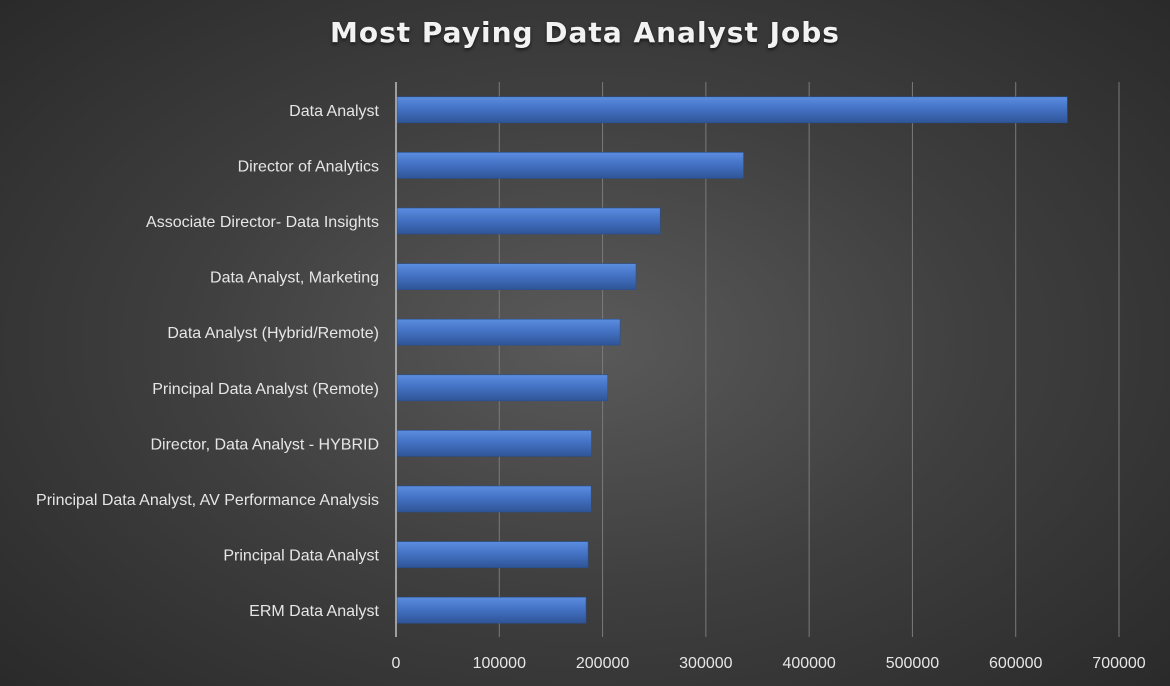 This screenshot has height=686, width=1170. What do you see at coordinates (912, 663) in the screenshot?
I see `x-tick-label: 500000` at bounding box center [912, 663].